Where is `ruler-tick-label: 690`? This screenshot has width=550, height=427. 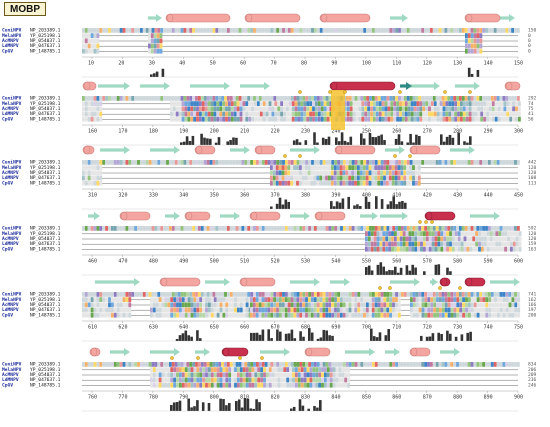
ruler-tick-label: 690 is located at coordinates (335, 328).